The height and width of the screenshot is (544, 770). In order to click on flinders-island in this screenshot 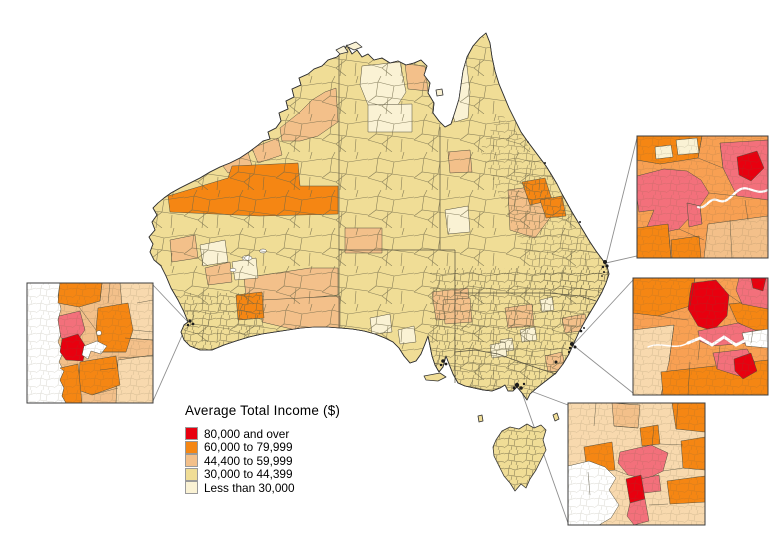, I will do `click(556, 417)`.